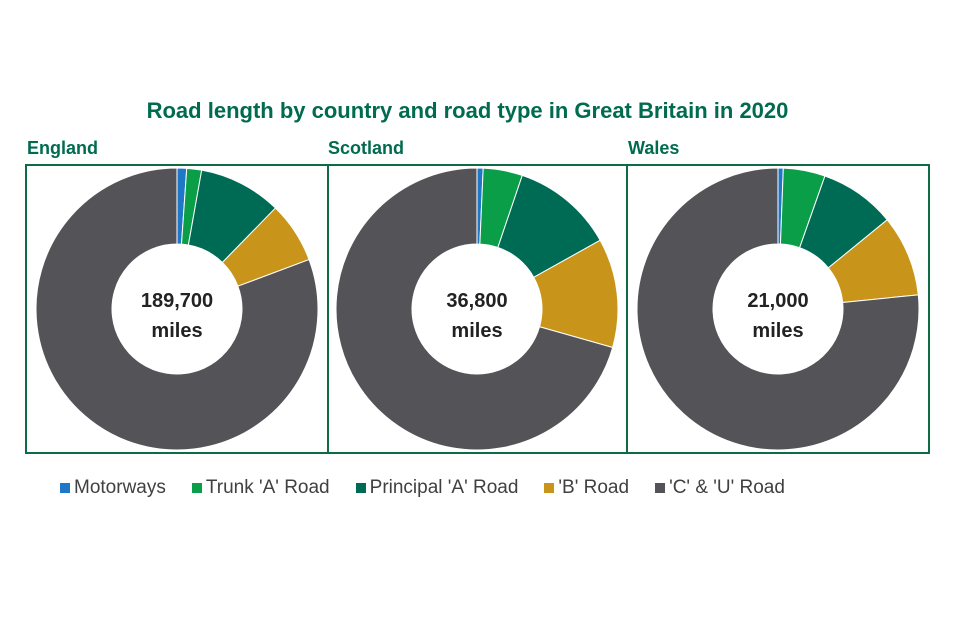 This screenshot has height=640, width=960. I want to click on legend-item-principal-a-road: Principal 'A' Road, so click(437, 488).